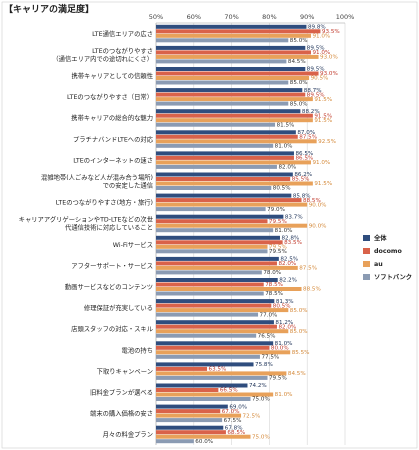  Describe the element at coordinates (270, 358) in the screenshot. I see `value-label: 77.5%` at that location.